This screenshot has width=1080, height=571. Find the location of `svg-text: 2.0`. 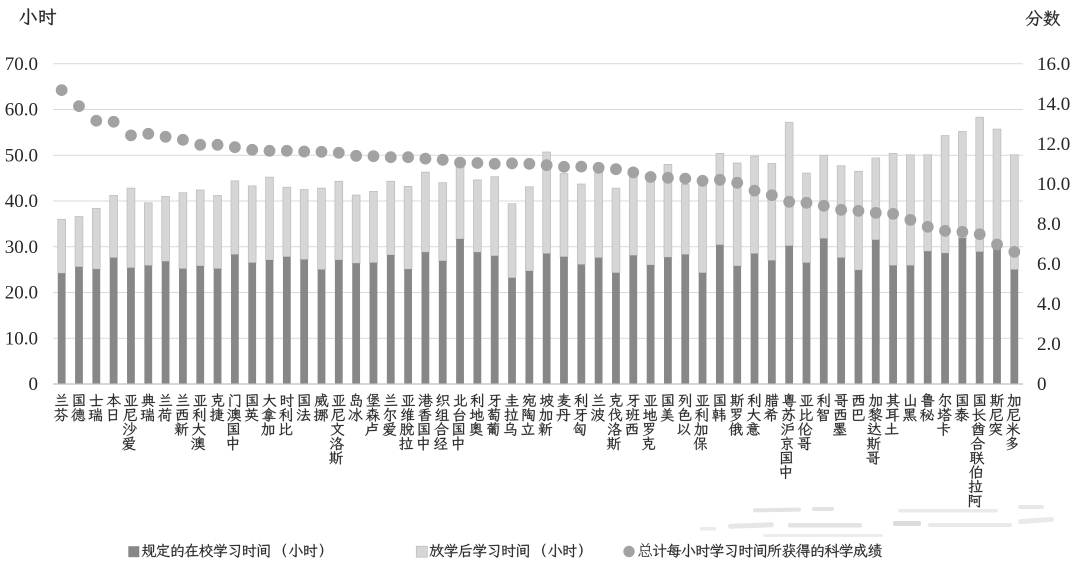

svg-text: 2.0 is located at coordinates (1049, 344).